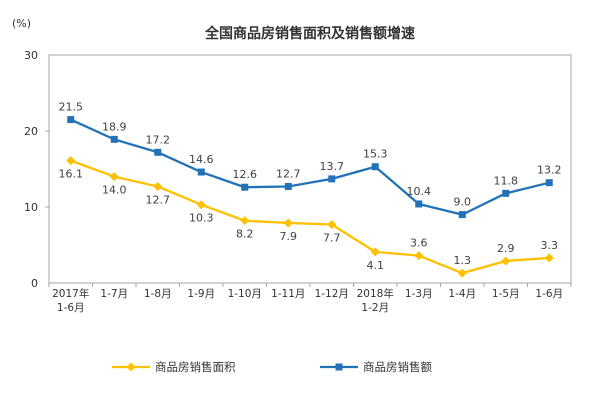 The height and width of the screenshot is (414, 600). Describe the element at coordinates (70, 293) in the screenshot. I see `x-tick-label: 2017年` at that location.